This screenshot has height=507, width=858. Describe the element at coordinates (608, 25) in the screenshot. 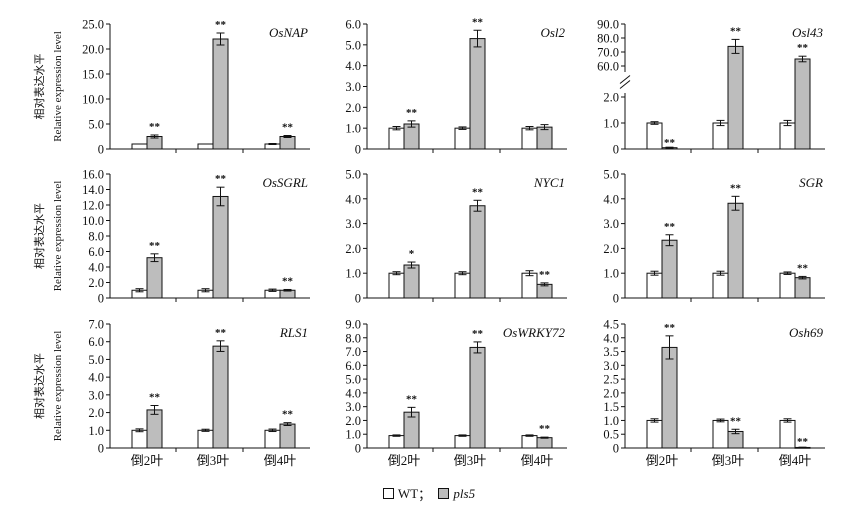

I see `y-tick-label: 90.0` at that location.